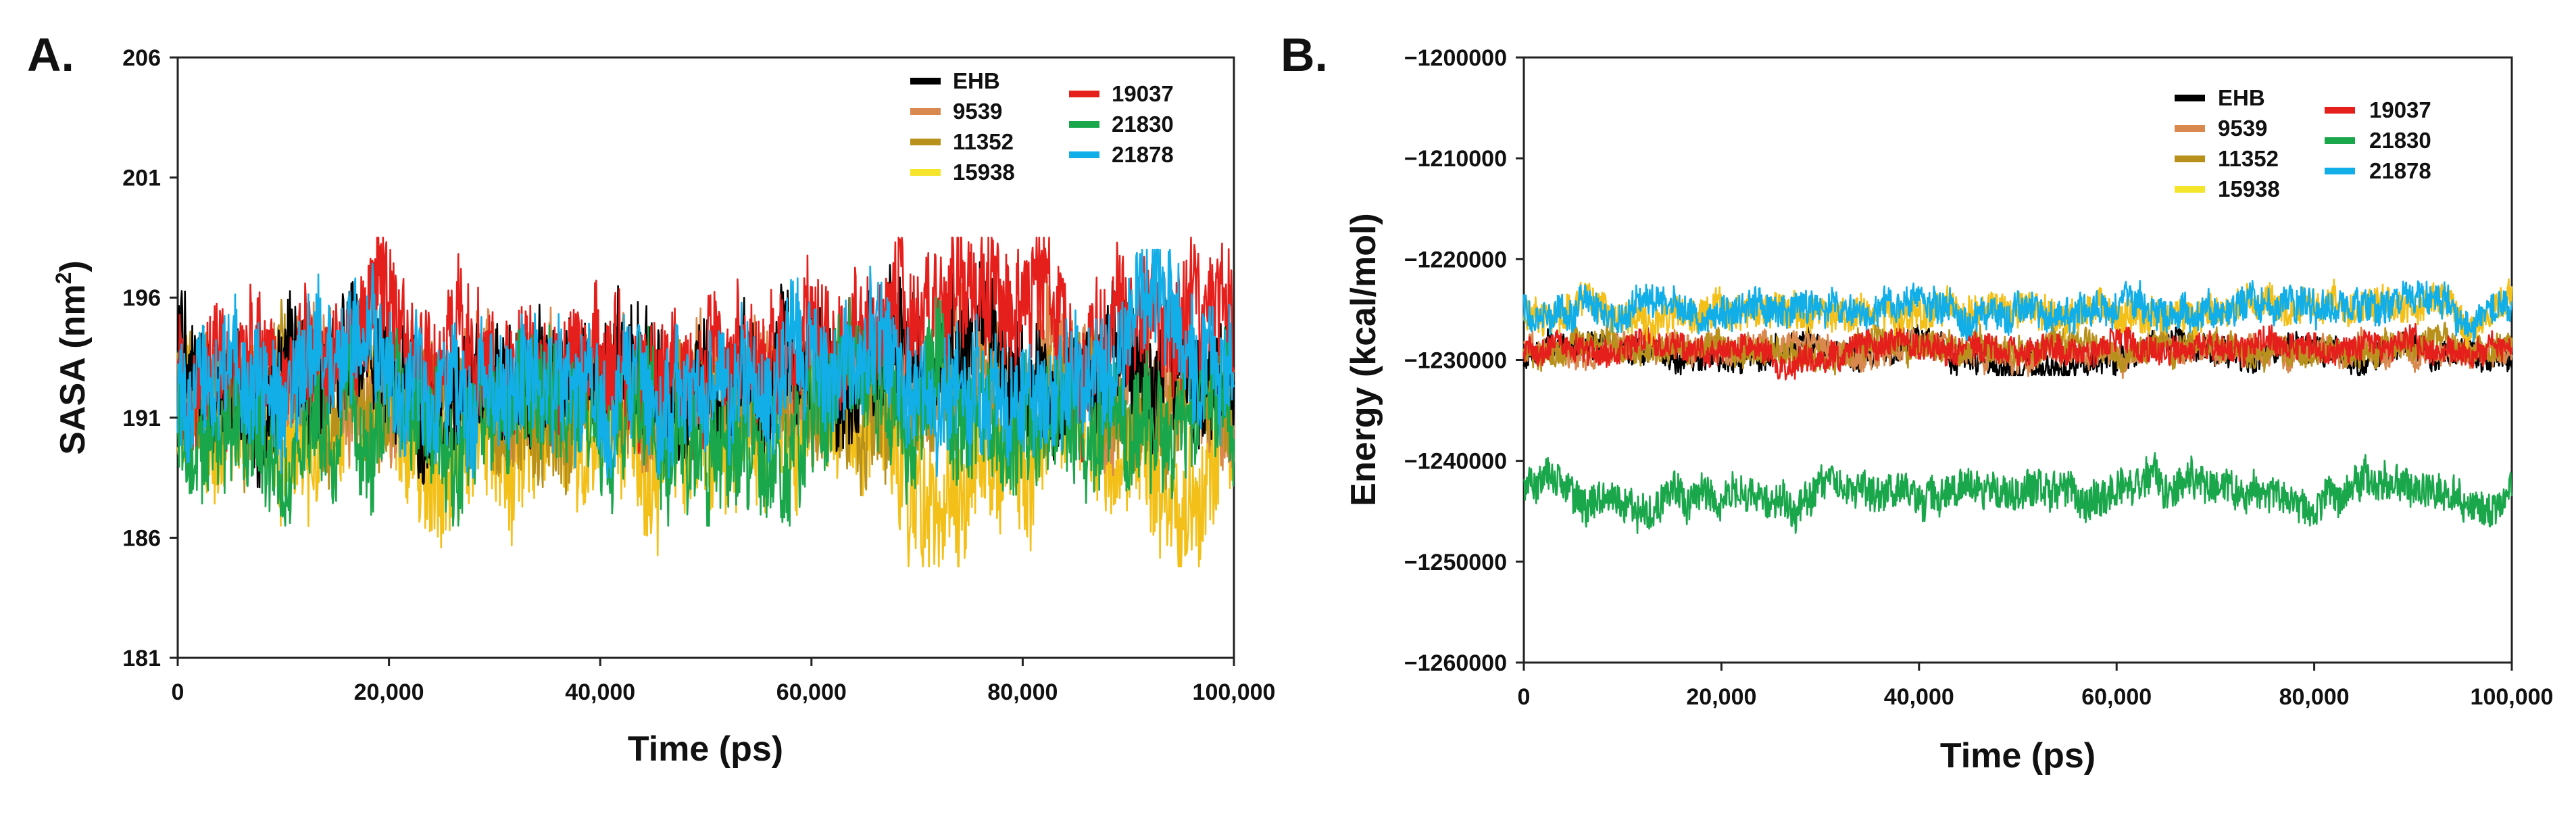 The height and width of the screenshot is (814, 2576). What do you see at coordinates (2116, 697) in the screenshot?
I see `x-tick-label-b: 60,000` at bounding box center [2116, 697].